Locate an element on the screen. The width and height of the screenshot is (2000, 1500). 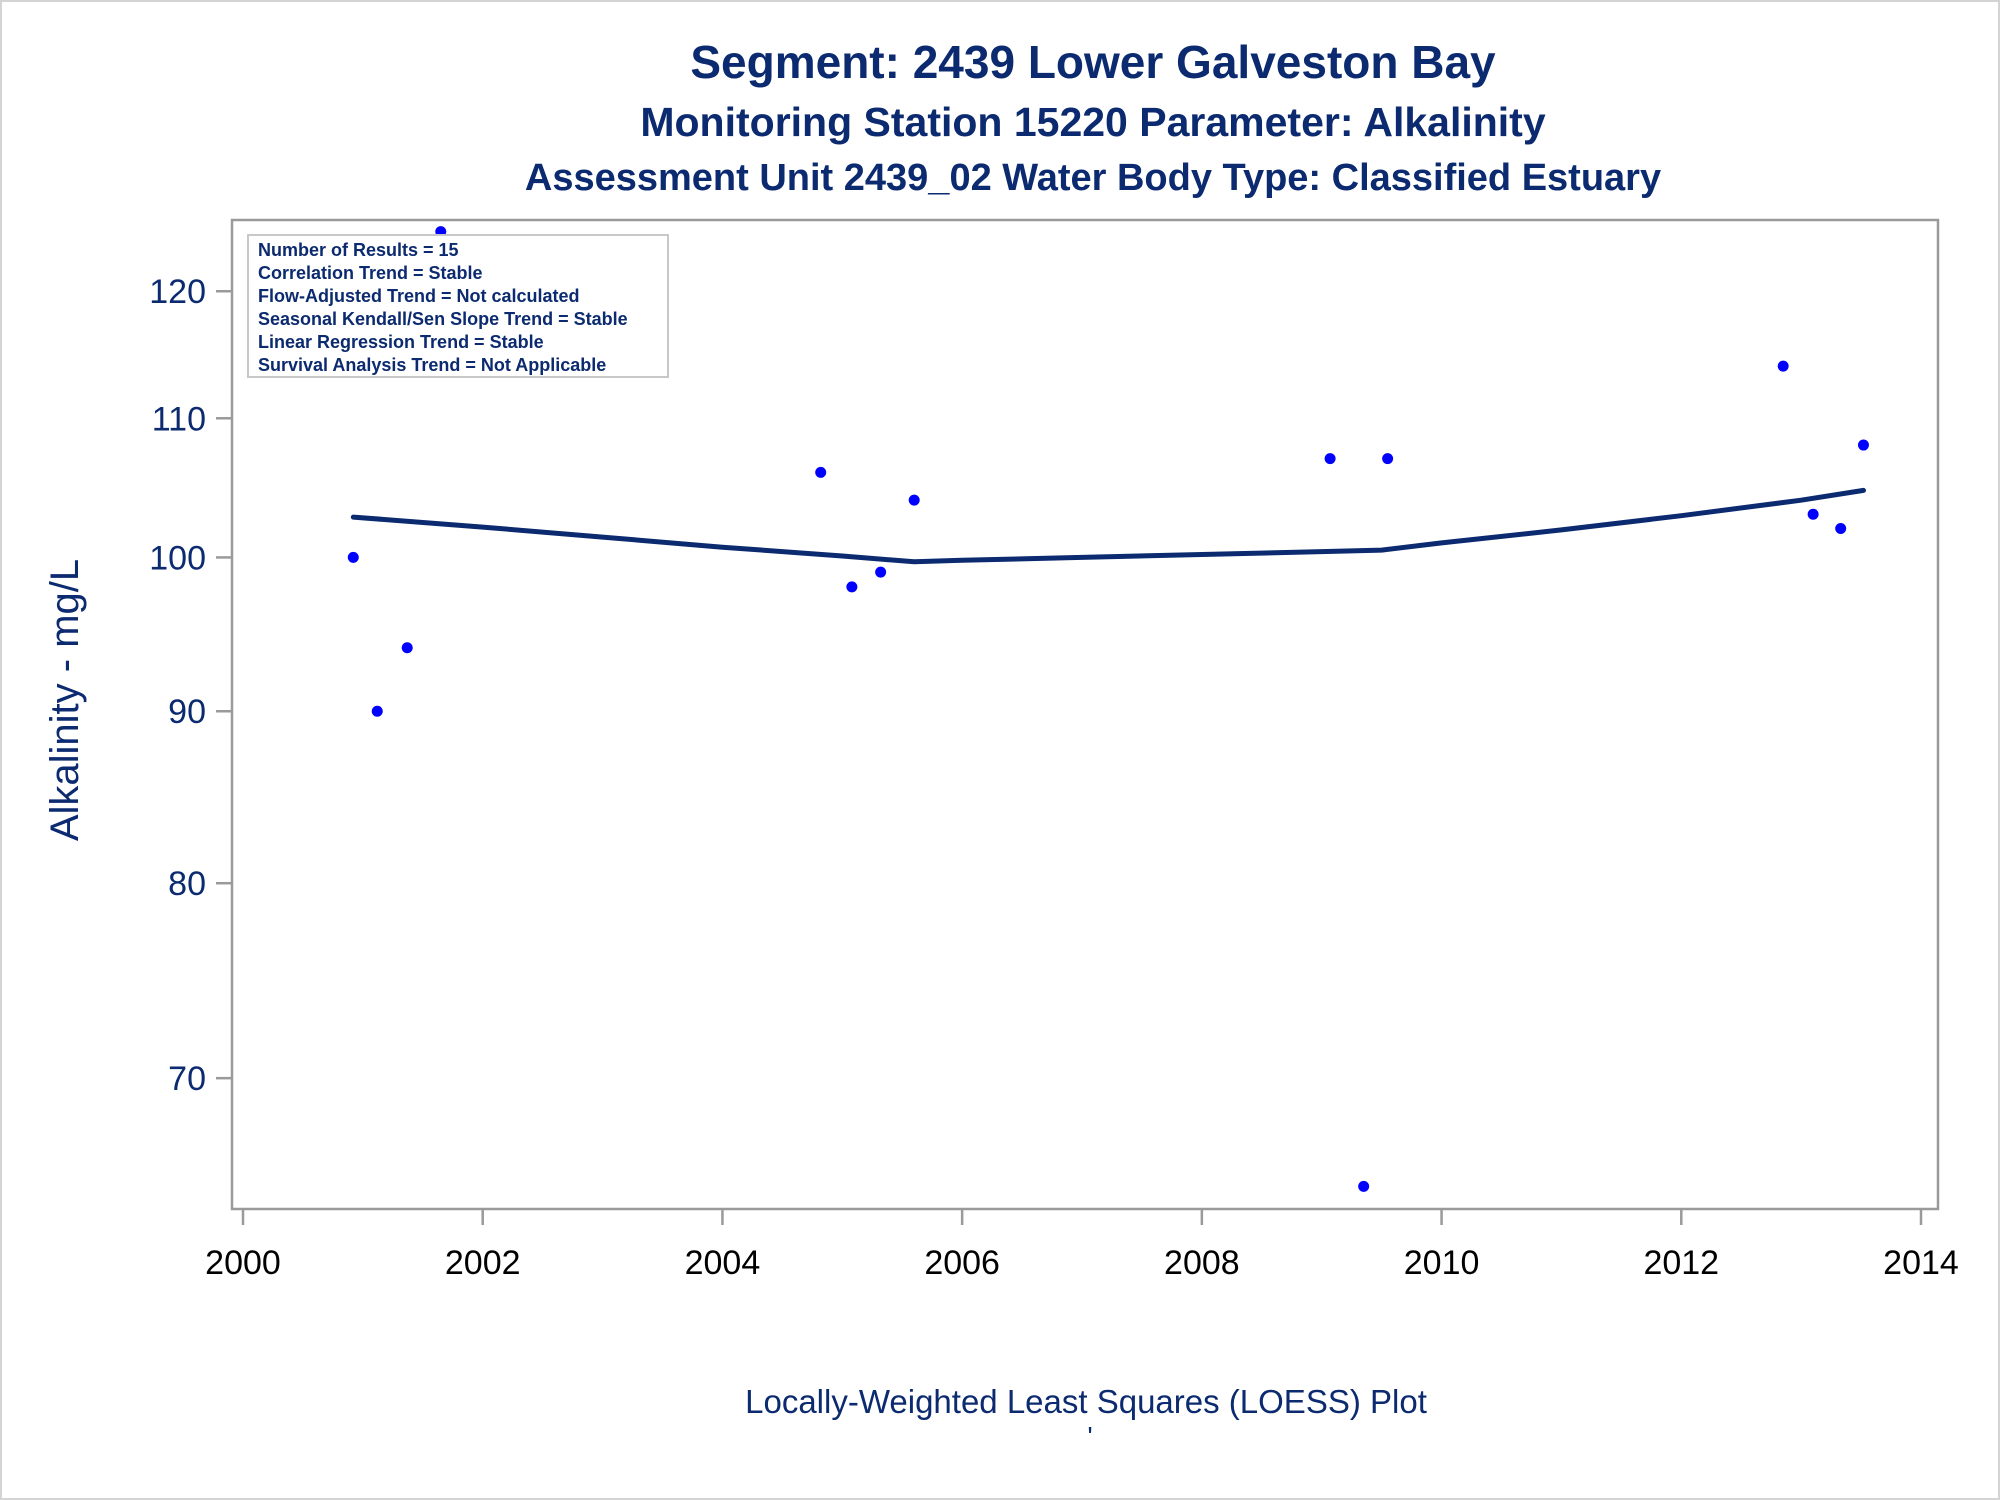
stats-line-results: Number of Results = 15 is located at coordinates (358, 250).